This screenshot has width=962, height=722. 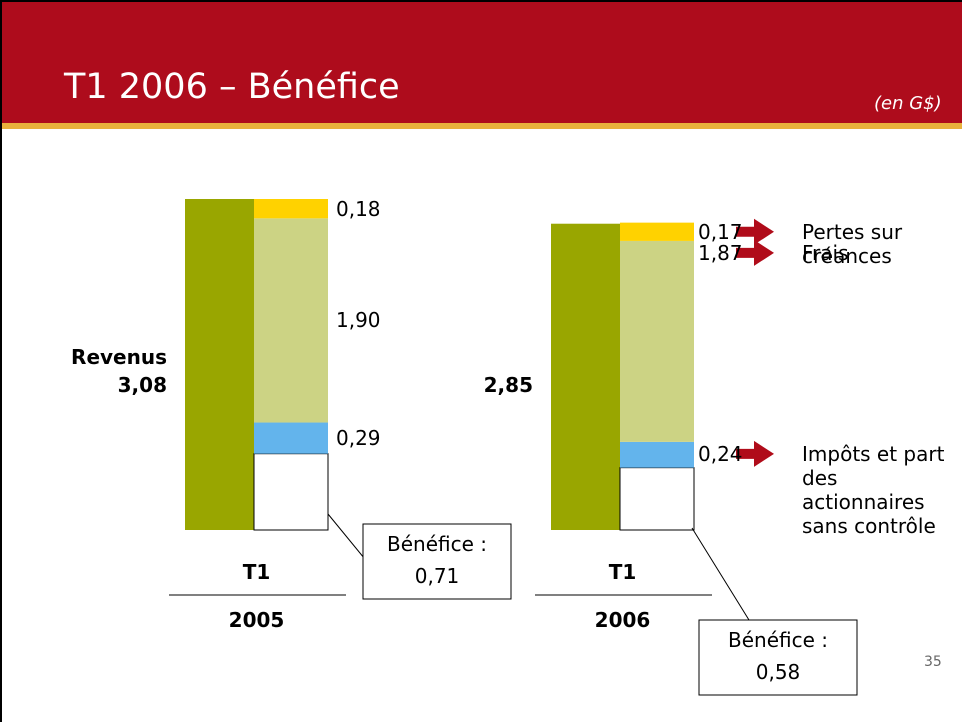 I want to click on subtitle: (en G$), so click(x=908, y=103).